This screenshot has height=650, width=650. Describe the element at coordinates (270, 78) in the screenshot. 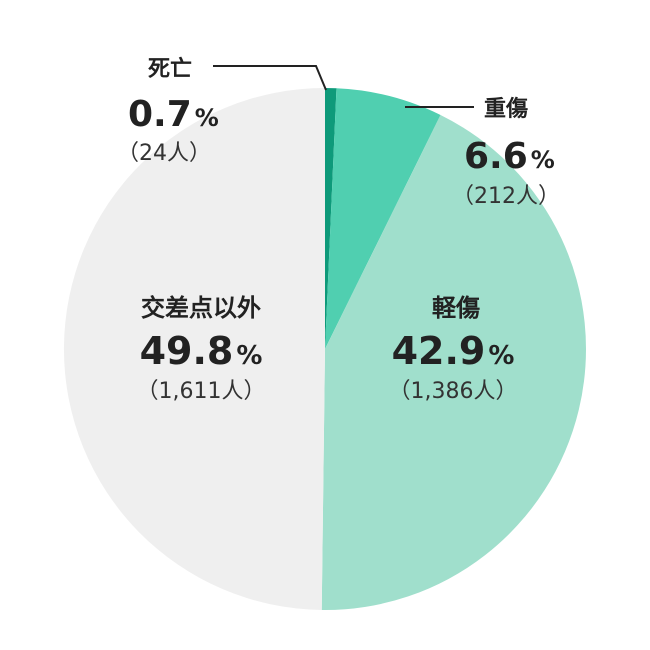

I see `leader-line-death` at that location.